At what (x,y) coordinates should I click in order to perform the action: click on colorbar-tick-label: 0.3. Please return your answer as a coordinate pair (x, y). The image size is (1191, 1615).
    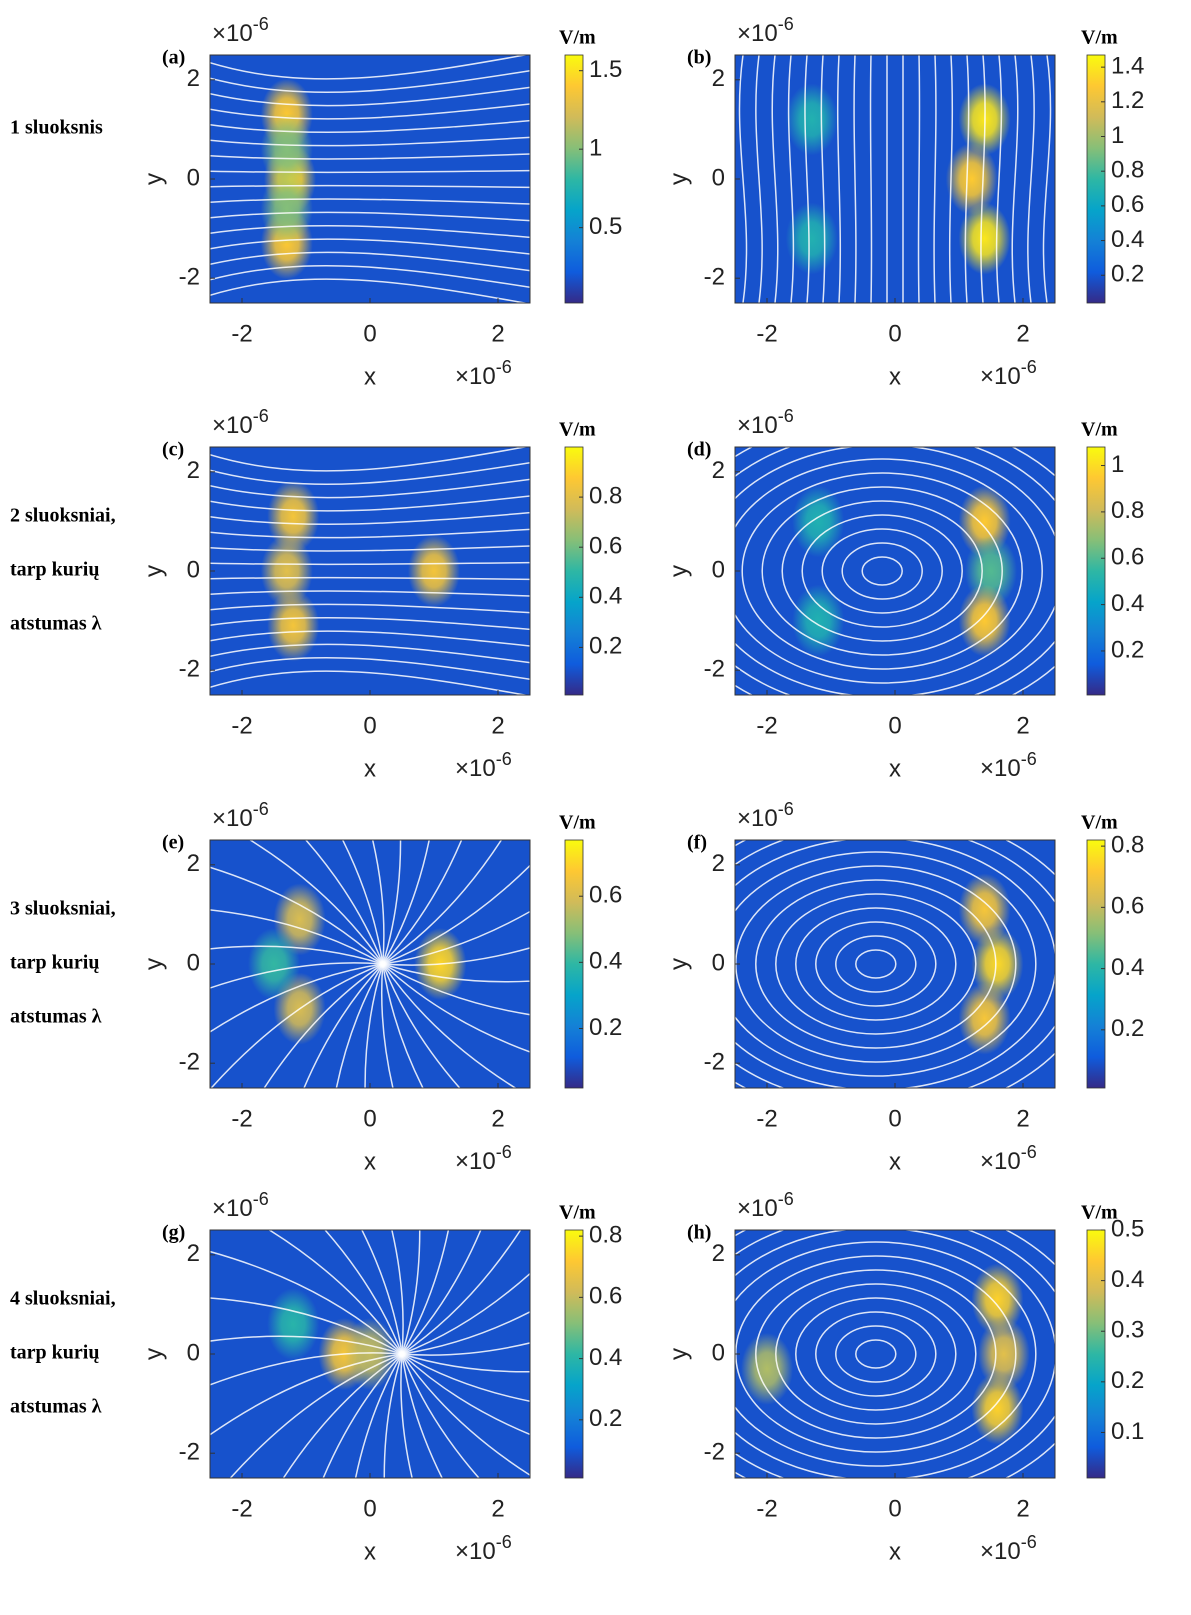
    Looking at the image, I should click on (1127, 1330).